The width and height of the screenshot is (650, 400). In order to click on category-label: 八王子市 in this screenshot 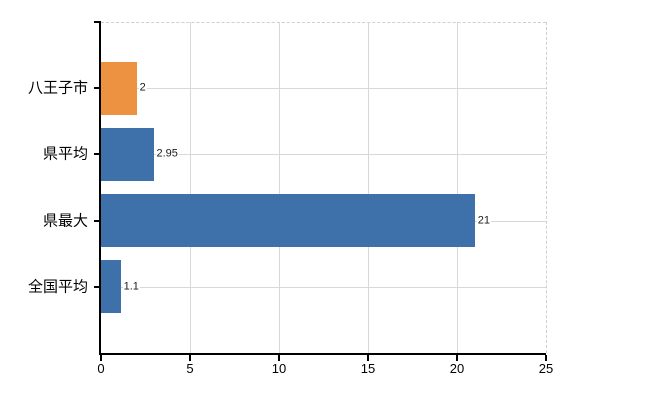, I will do `click(57, 88)`.